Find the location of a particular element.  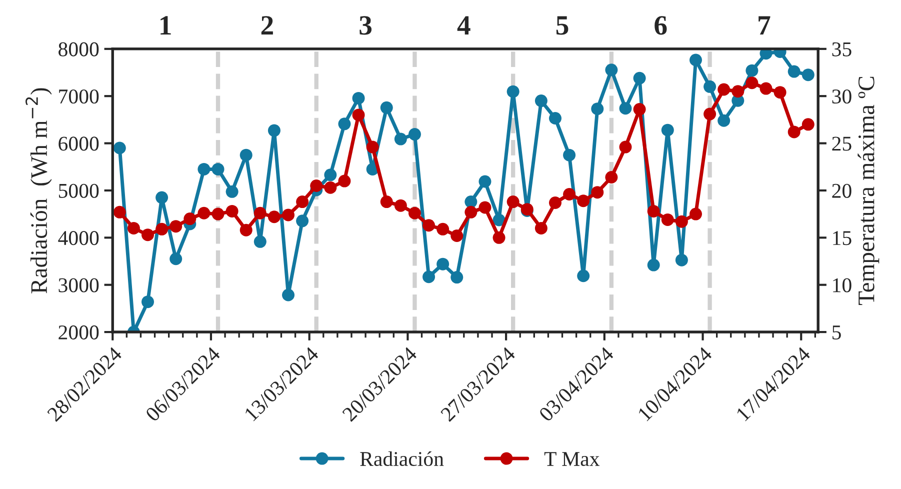

y2-tick-label: 35 is located at coordinates (842, 49).